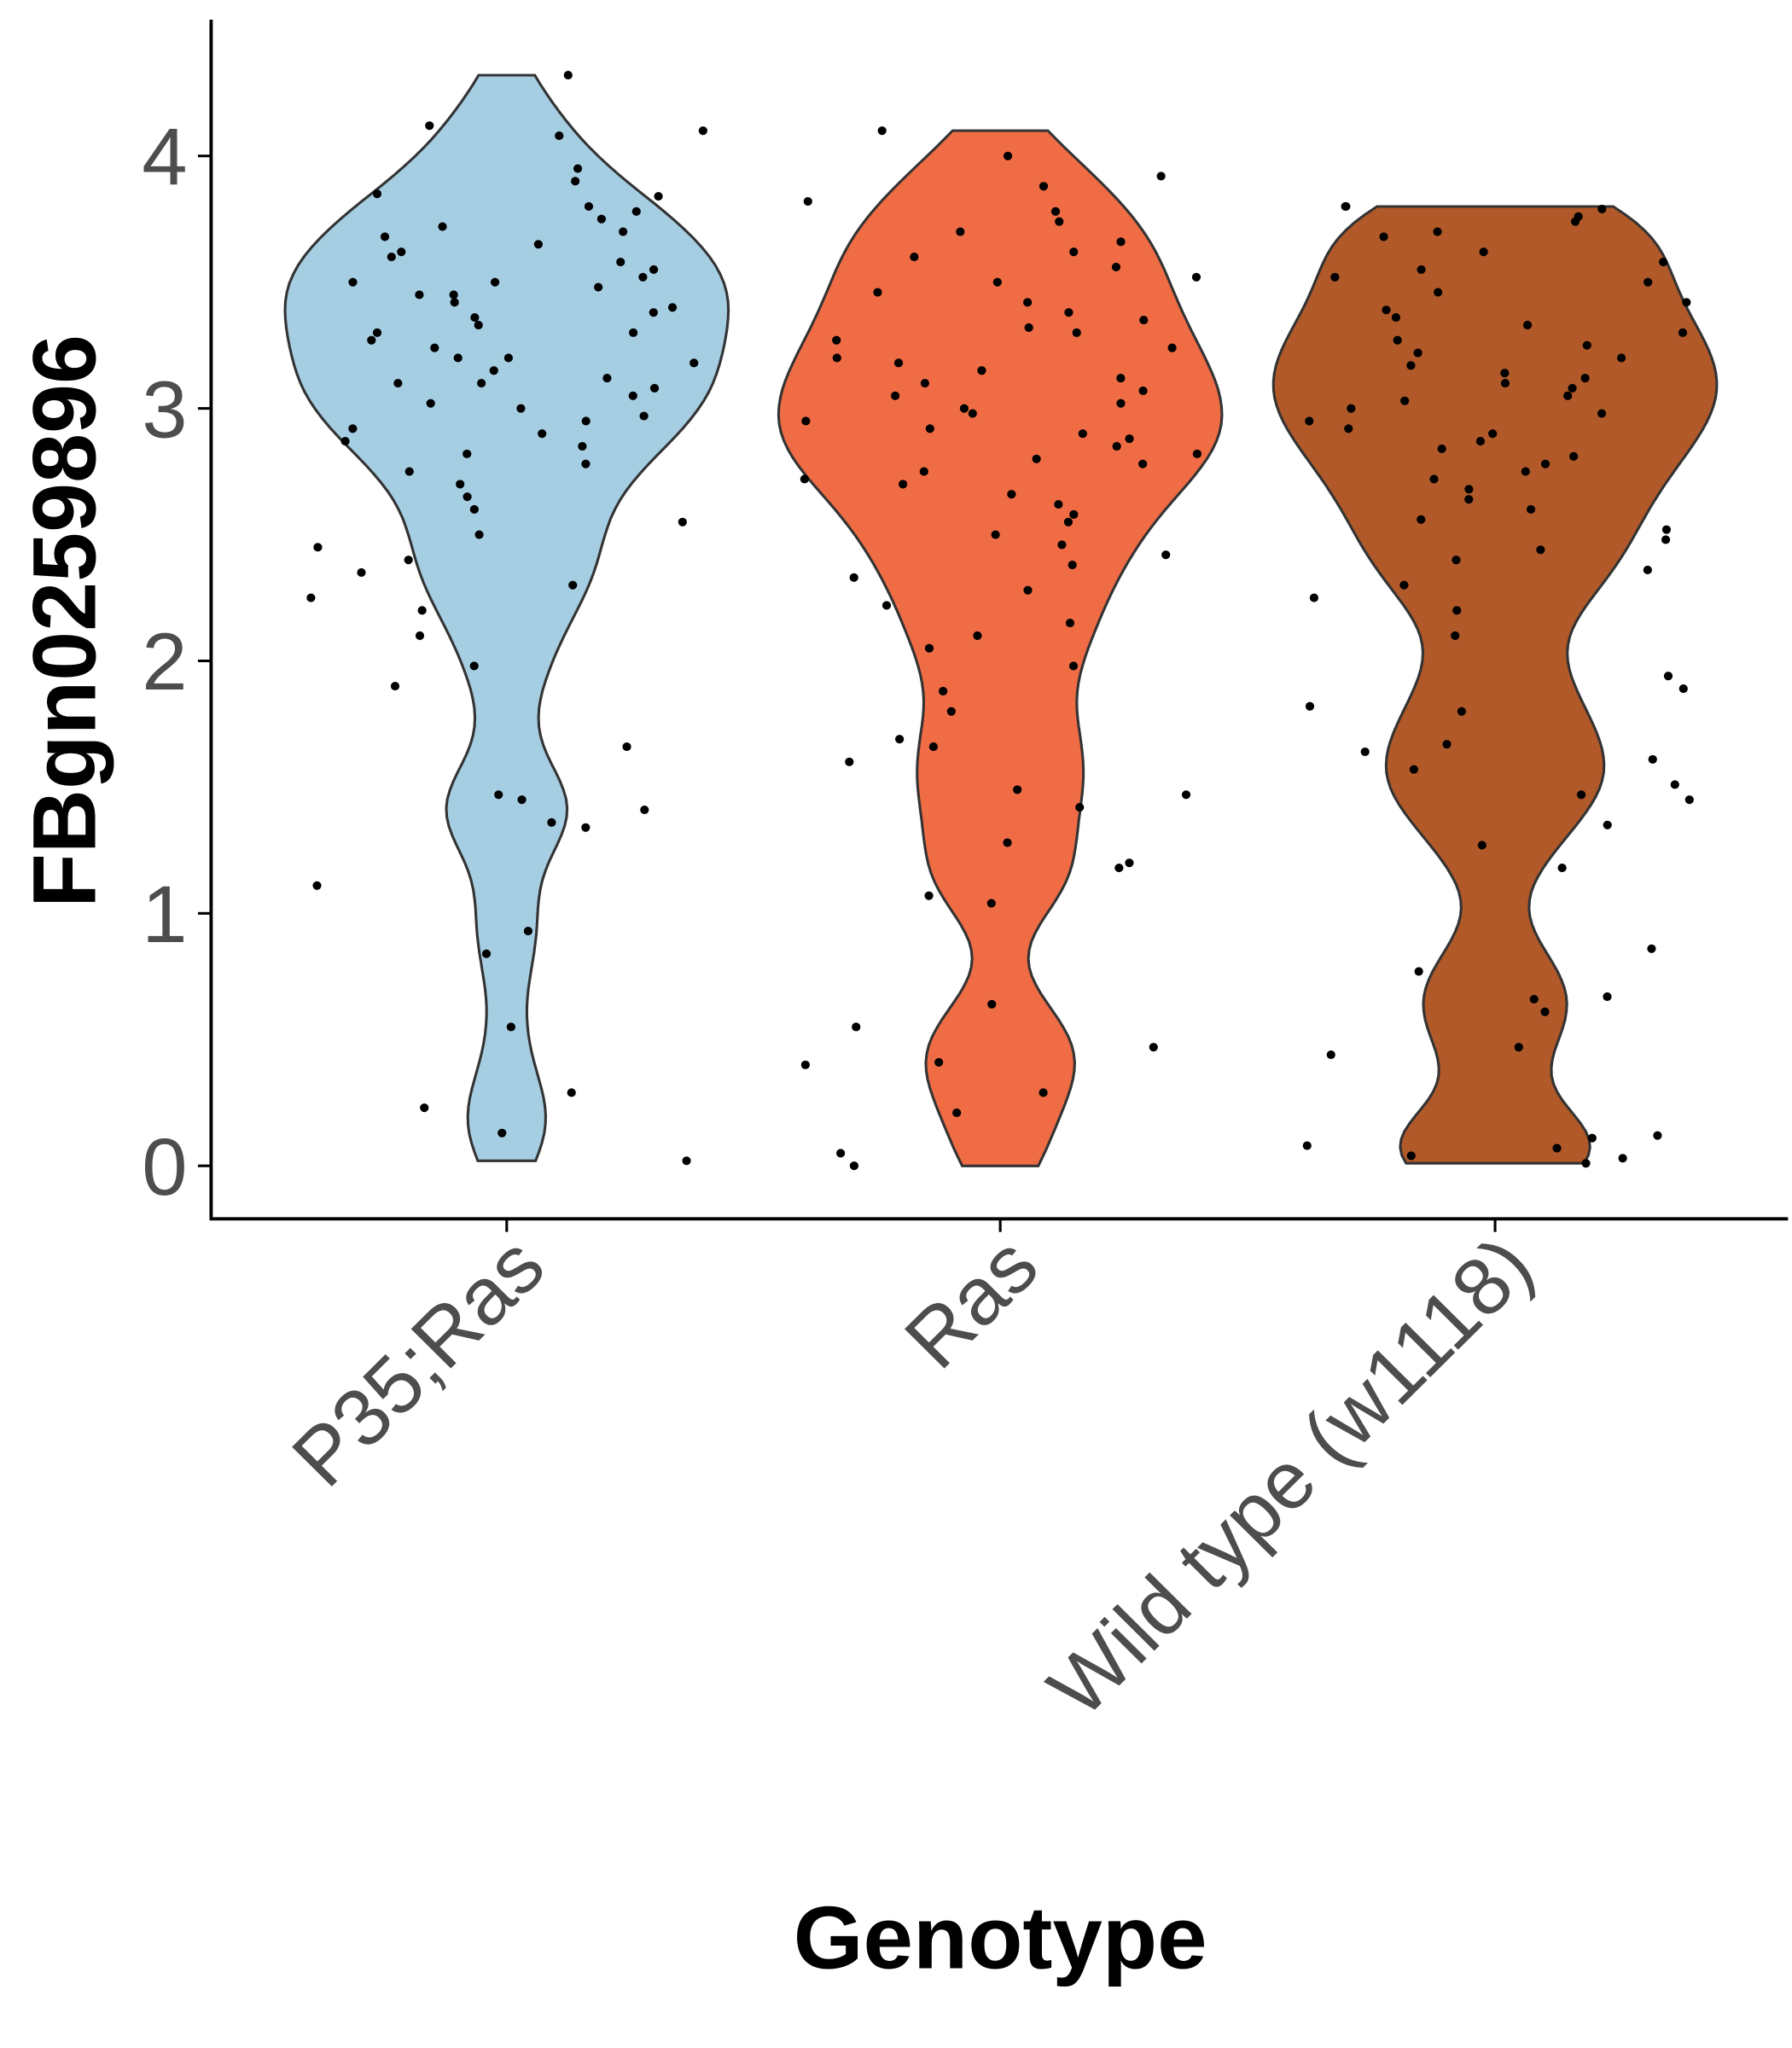 This screenshot has width=1792, height=2048. What do you see at coordinates (1291, 1477) in the screenshot?
I see `x-tick-label: Wild type (w1118)` at bounding box center [1291, 1477].